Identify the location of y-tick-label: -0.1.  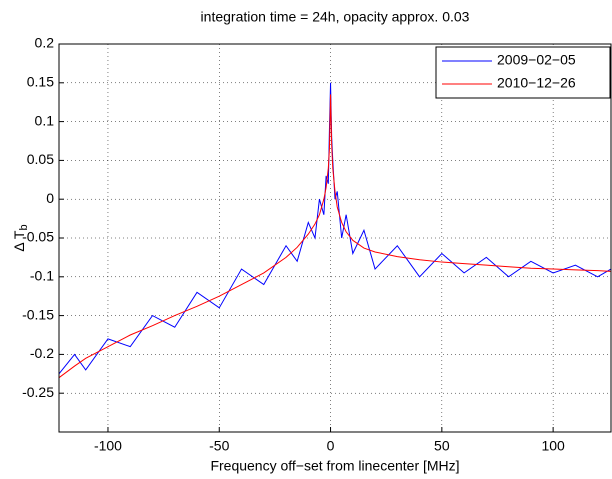
(42, 276).